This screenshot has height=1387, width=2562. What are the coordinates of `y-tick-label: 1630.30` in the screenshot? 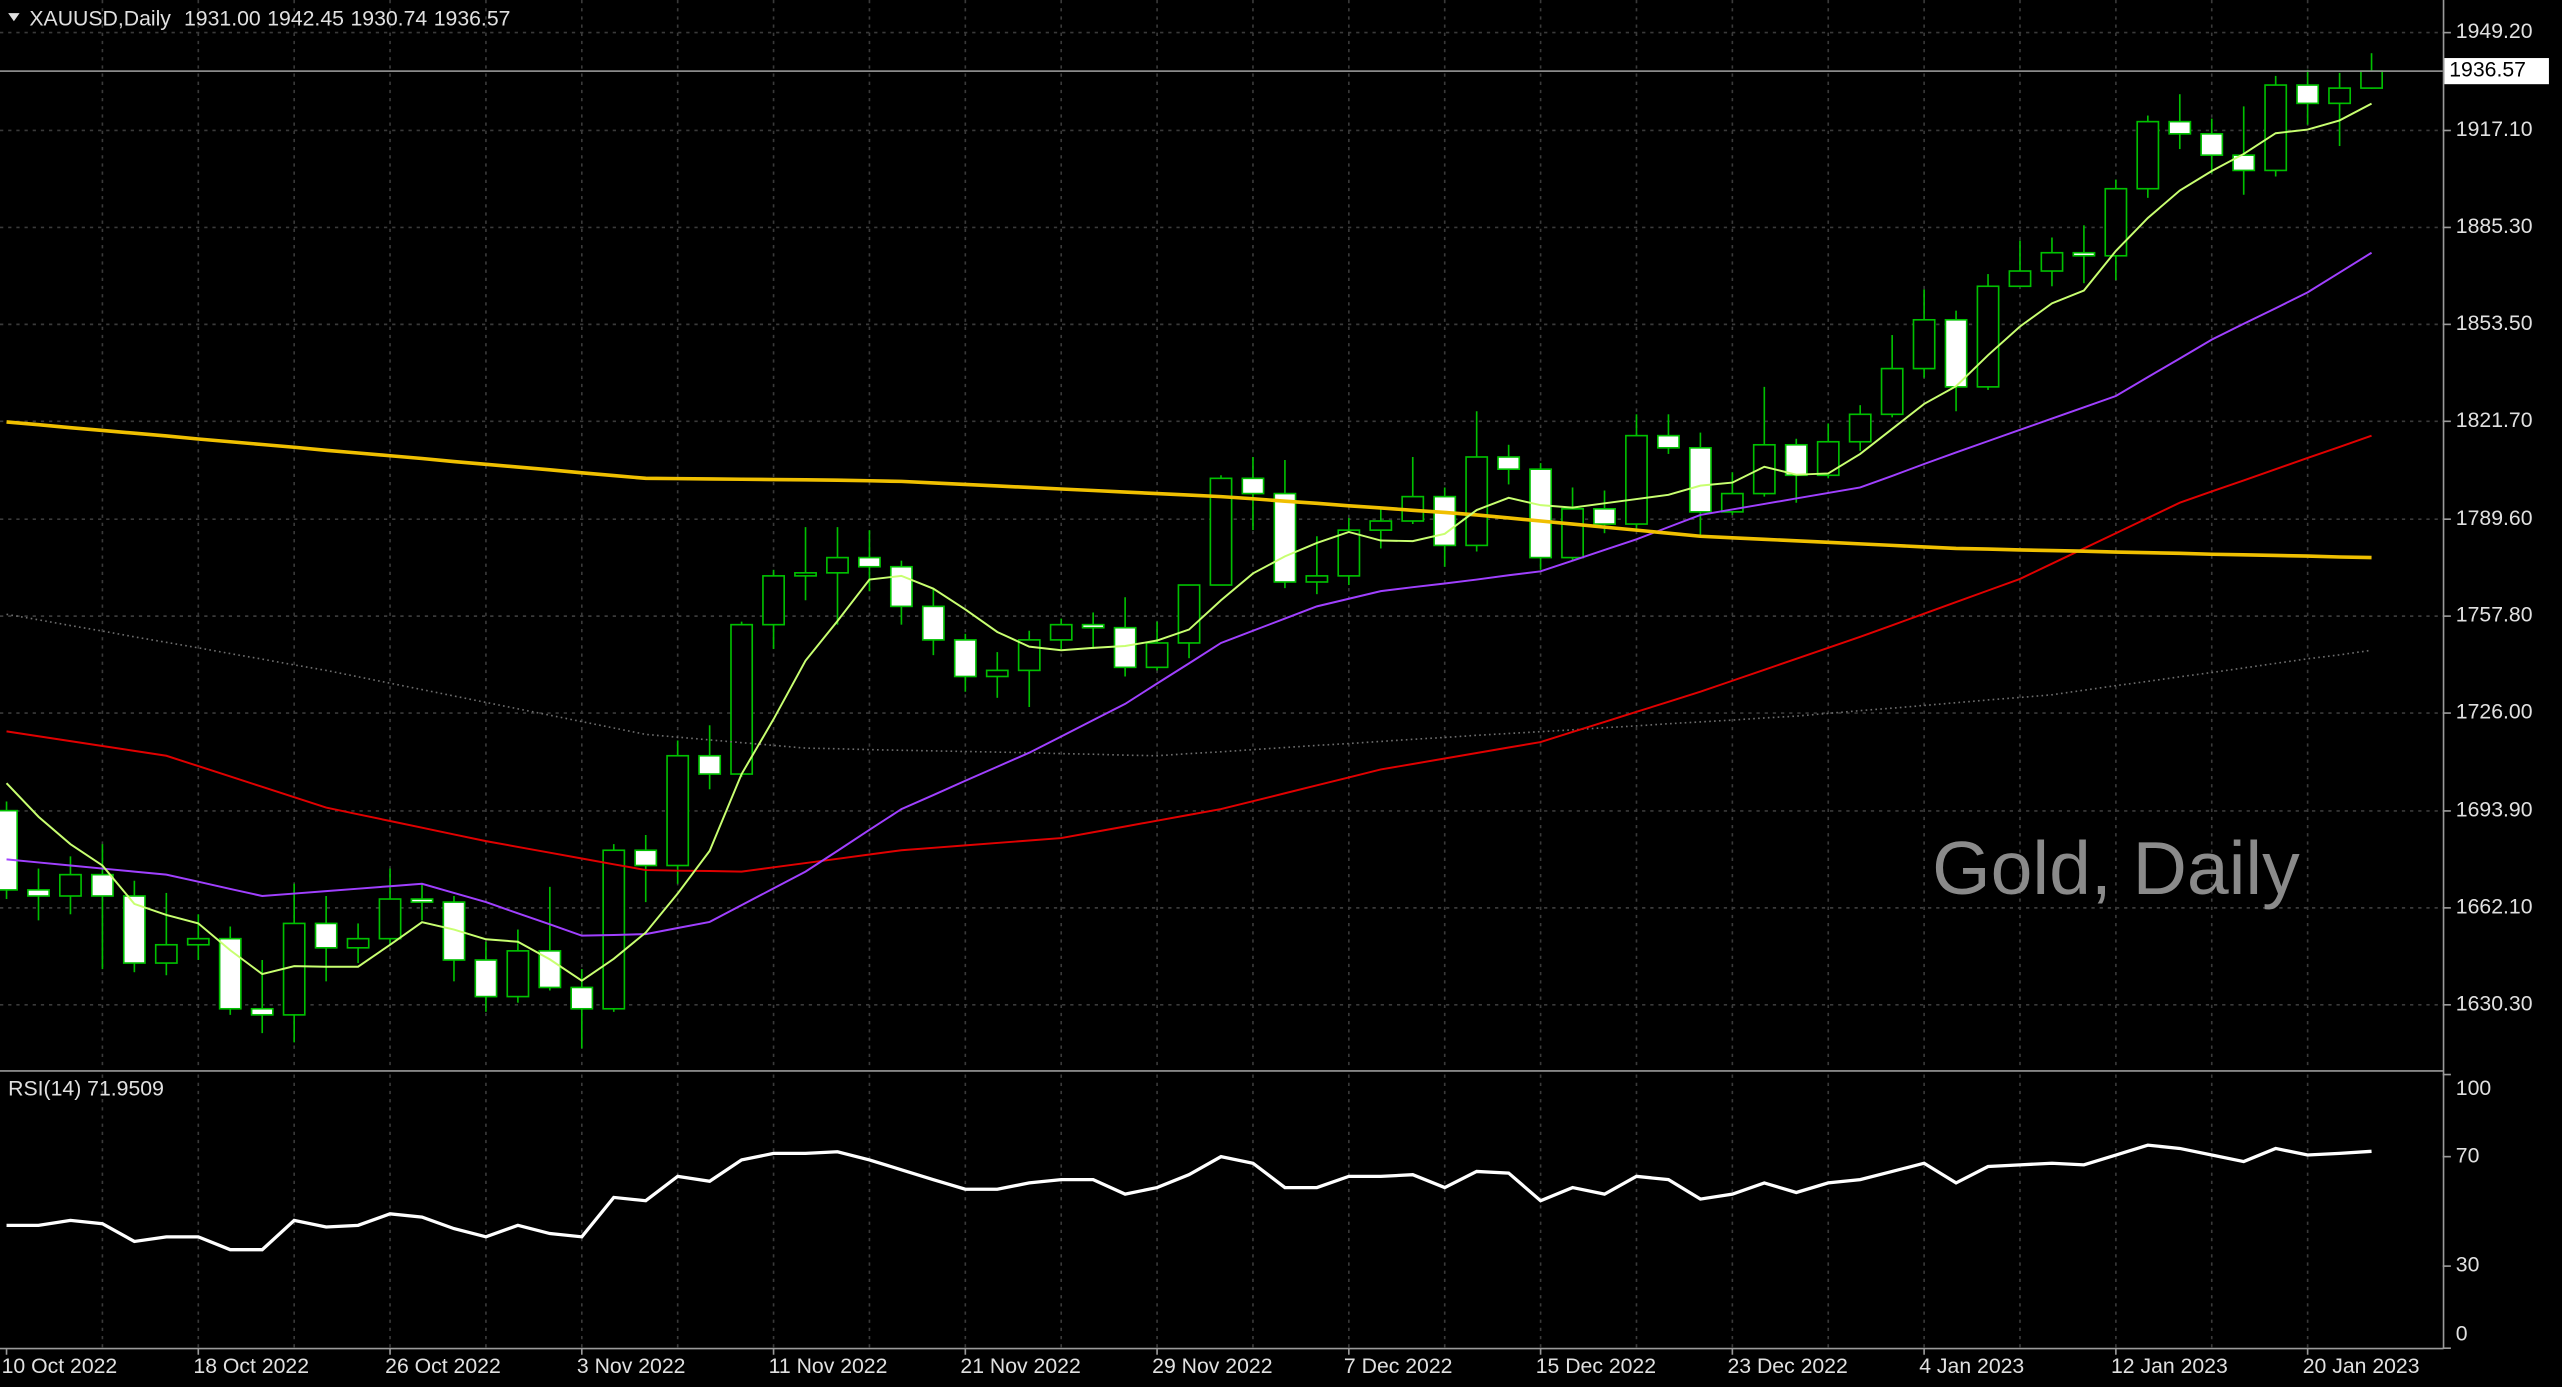 It's located at (2494, 1003).